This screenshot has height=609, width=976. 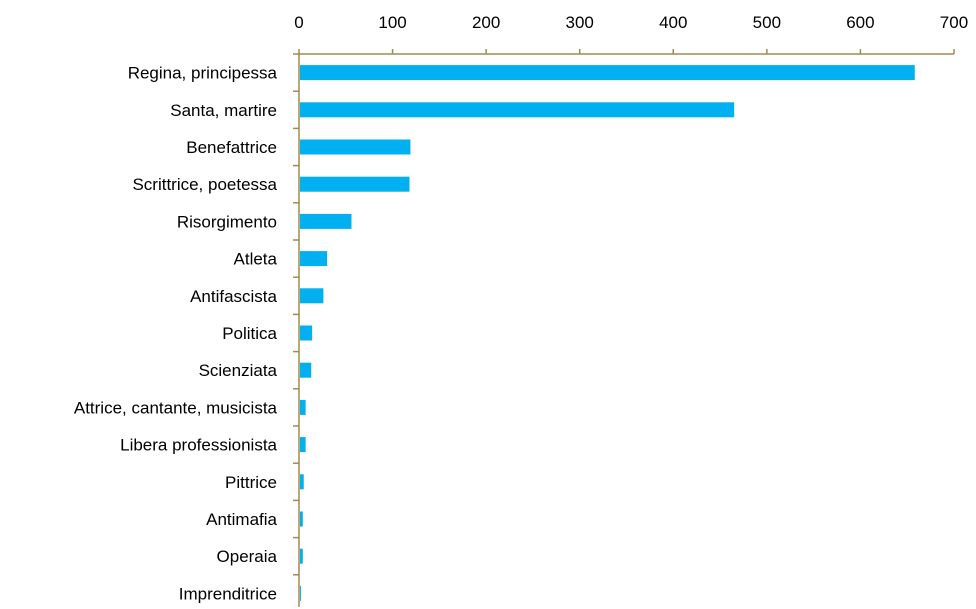 I want to click on category-label: Scrittrice, poetessa, so click(x=204, y=184).